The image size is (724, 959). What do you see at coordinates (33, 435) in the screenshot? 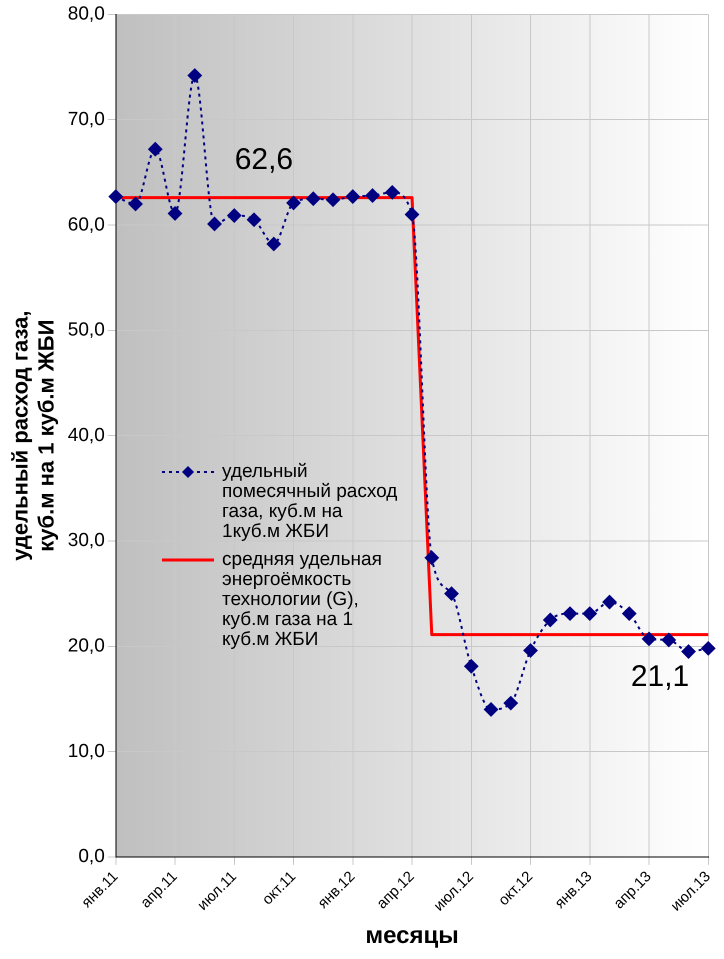
I see `y-axis-title: удельный расход газа, куб.м на 1 куб.м ЖБИ` at bounding box center [33, 435].